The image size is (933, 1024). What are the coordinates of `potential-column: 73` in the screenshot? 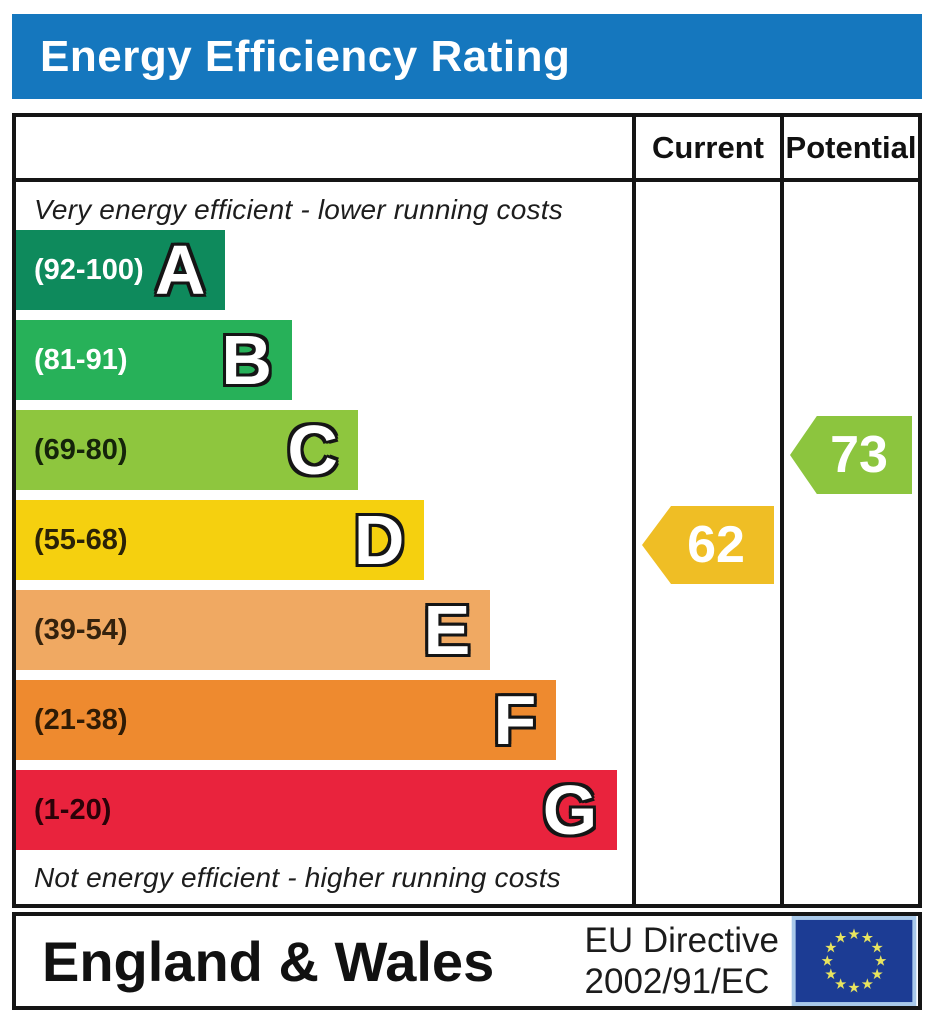 It's located at (849, 543).